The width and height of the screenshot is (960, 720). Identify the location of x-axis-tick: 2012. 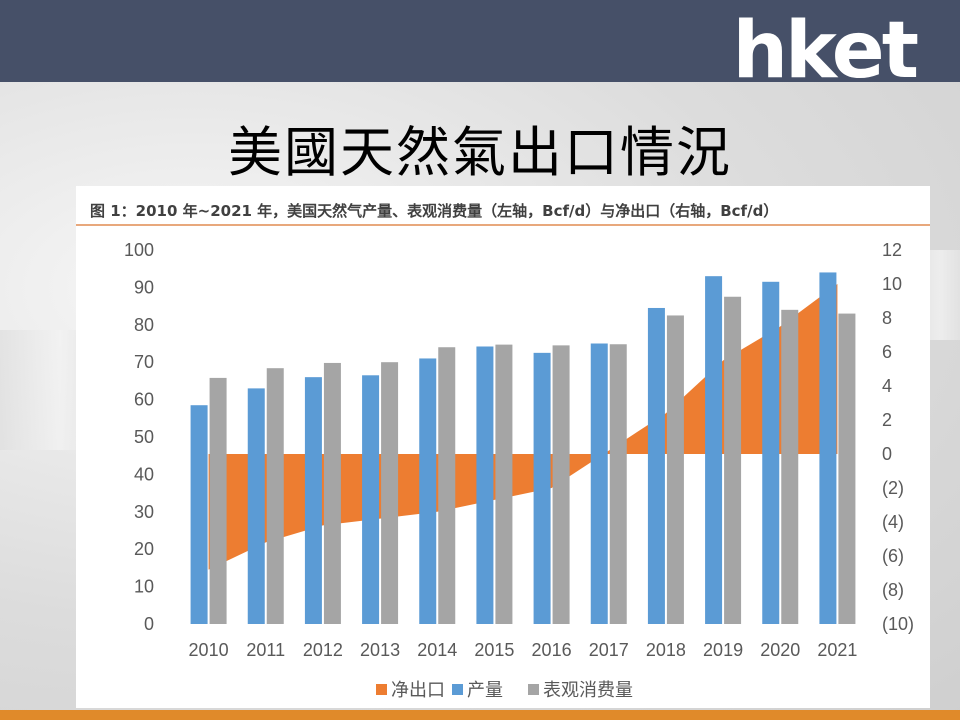
(323, 650).